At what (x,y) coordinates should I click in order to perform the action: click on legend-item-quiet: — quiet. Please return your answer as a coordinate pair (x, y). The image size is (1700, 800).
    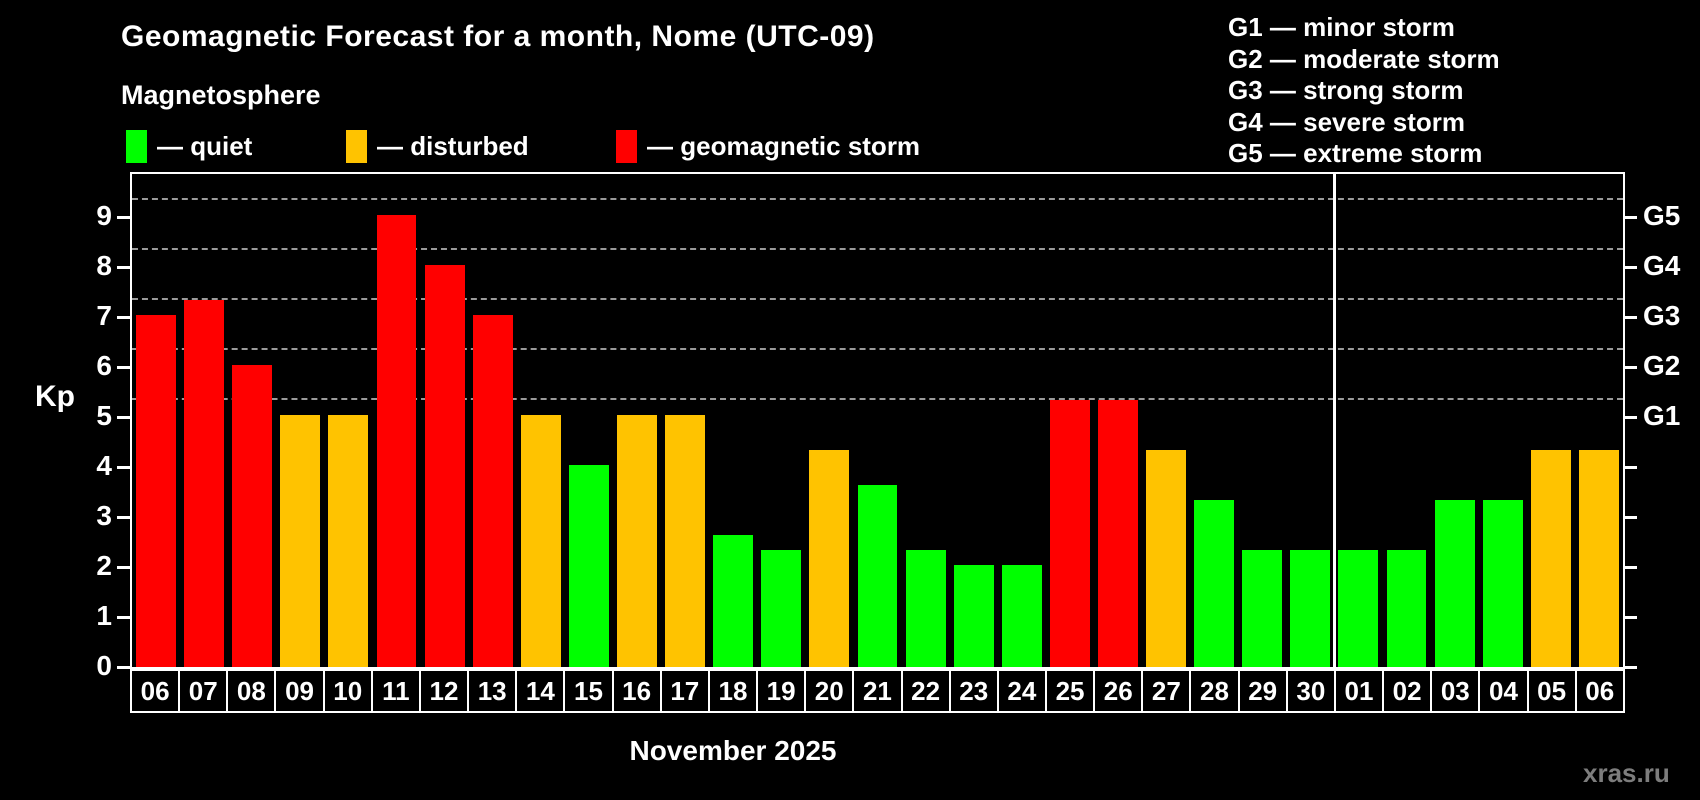
    Looking at the image, I should click on (189, 146).